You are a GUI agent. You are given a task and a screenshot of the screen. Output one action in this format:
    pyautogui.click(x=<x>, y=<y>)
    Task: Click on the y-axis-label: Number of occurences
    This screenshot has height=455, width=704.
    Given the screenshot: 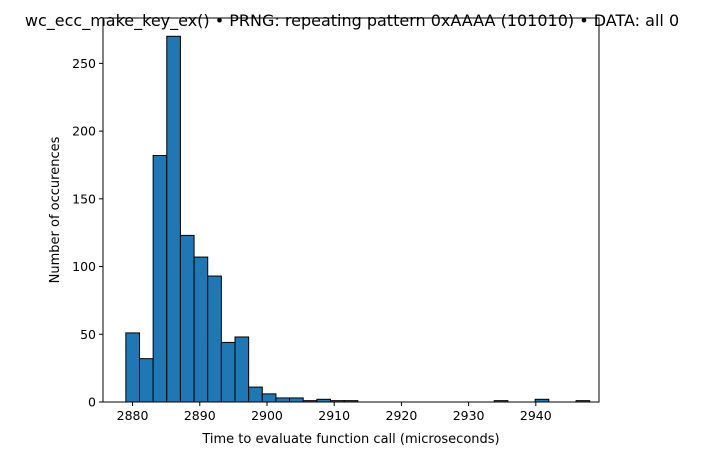 What is the action you would take?
    pyautogui.click(x=55, y=209)
    